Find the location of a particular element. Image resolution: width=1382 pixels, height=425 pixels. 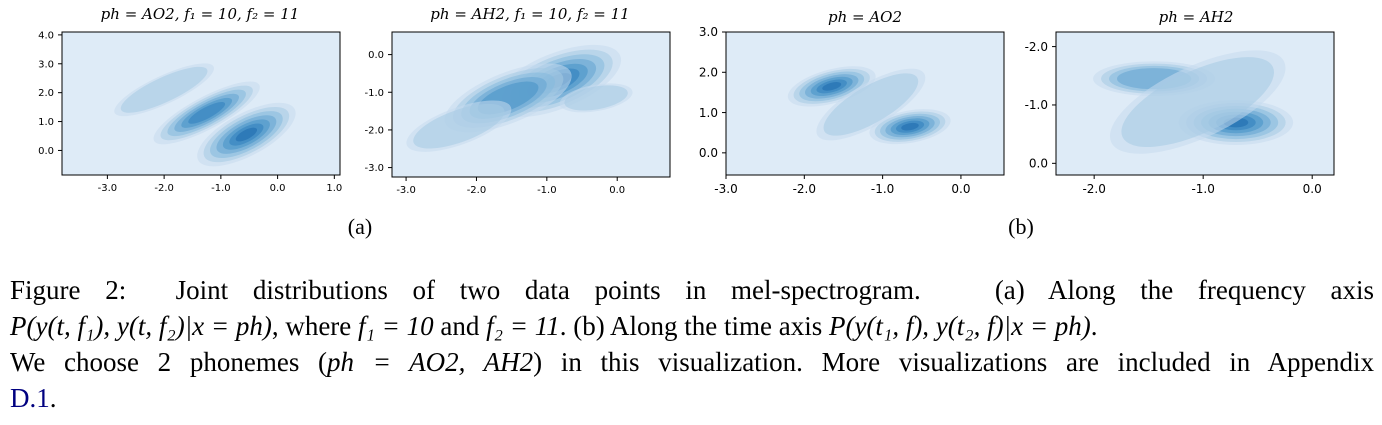

contour-plot-a1: -3.0 -2.0 -1.0 0.0 1.0 0.0 1.0 2.0 3.0 4.0 is located at coordinates (190, 112).